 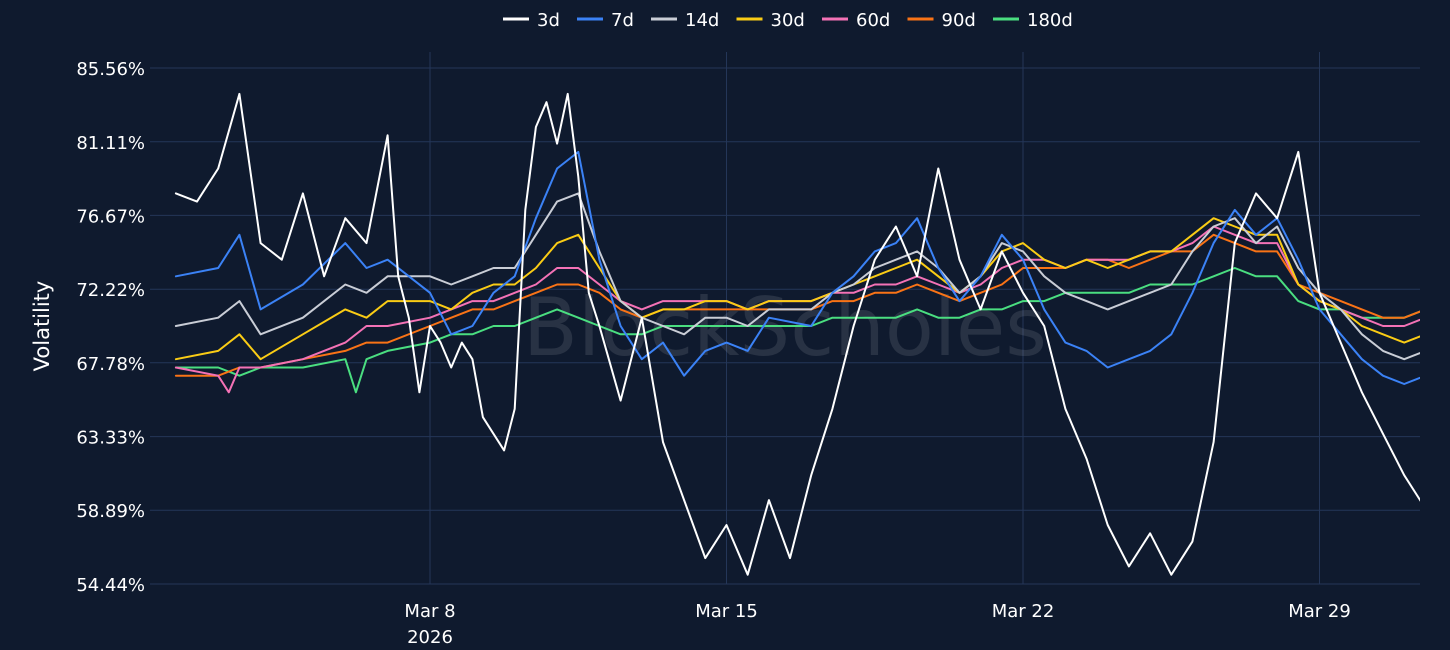 I want to click on legend-item-30d: 30d, so click(x=770, y=20).